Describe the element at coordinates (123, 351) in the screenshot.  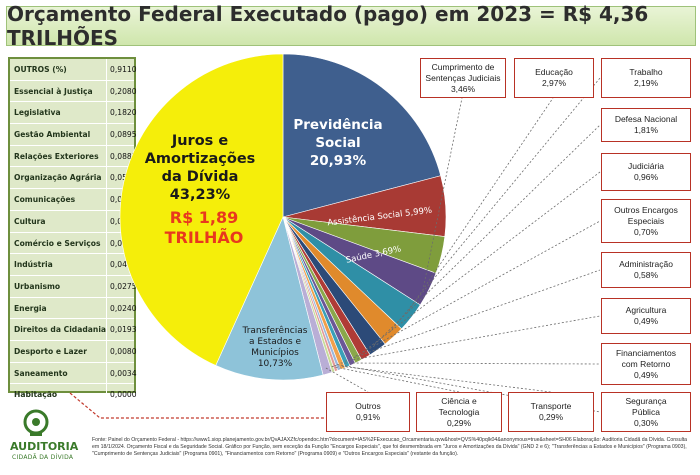
I see `table-row-value: 0,0080` at that location.